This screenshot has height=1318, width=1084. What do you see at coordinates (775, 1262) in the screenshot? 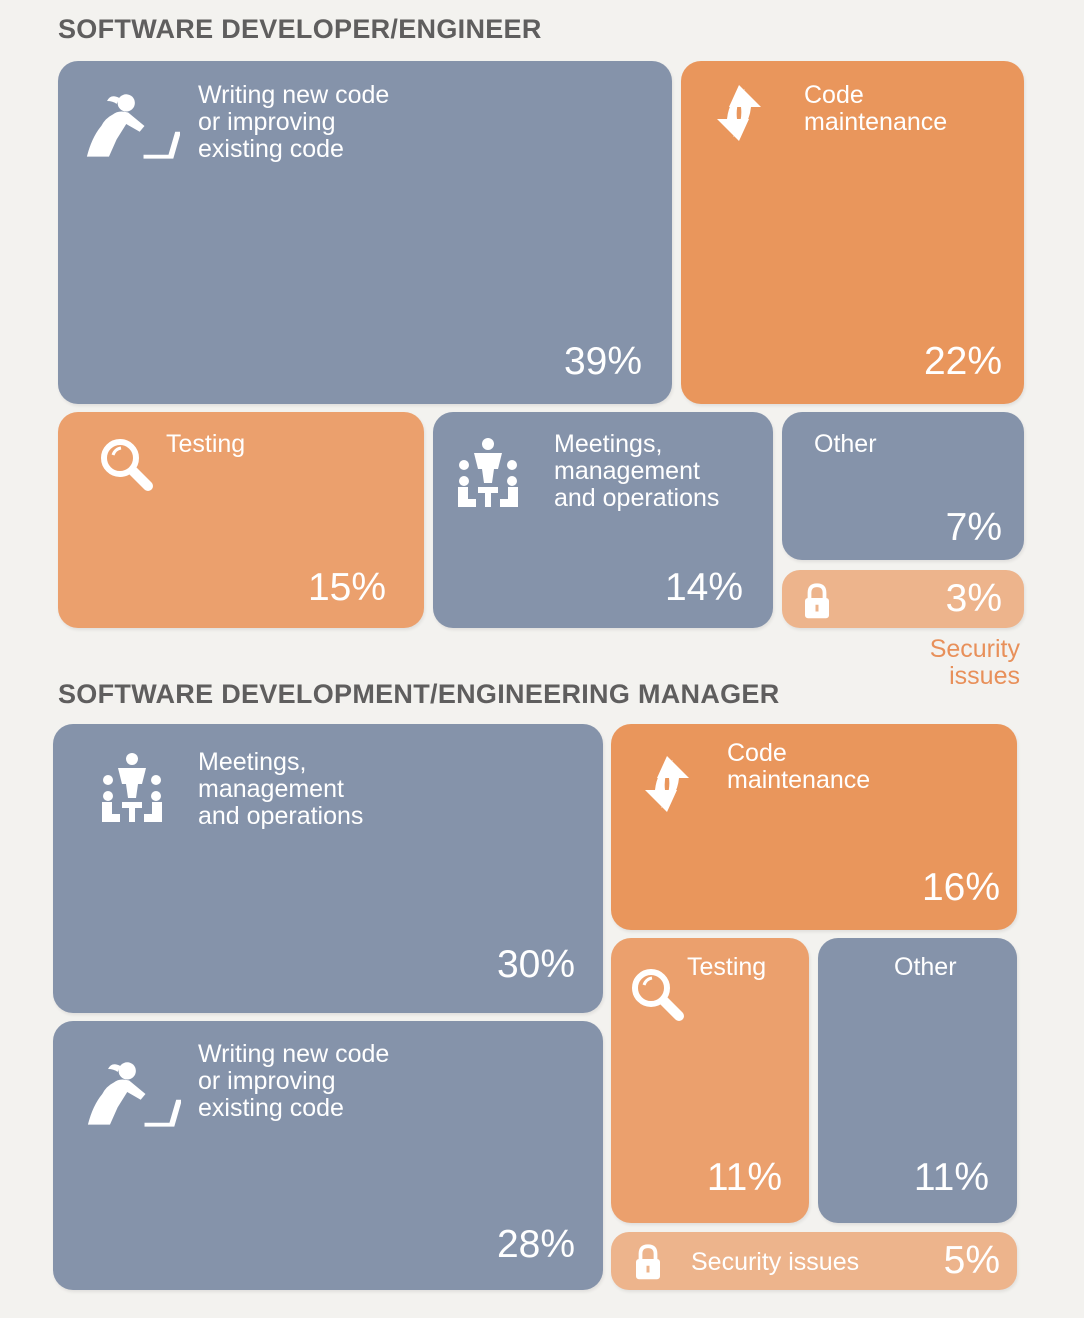
I see `tile-label: Security issues` at bounding box center [775, 1262].